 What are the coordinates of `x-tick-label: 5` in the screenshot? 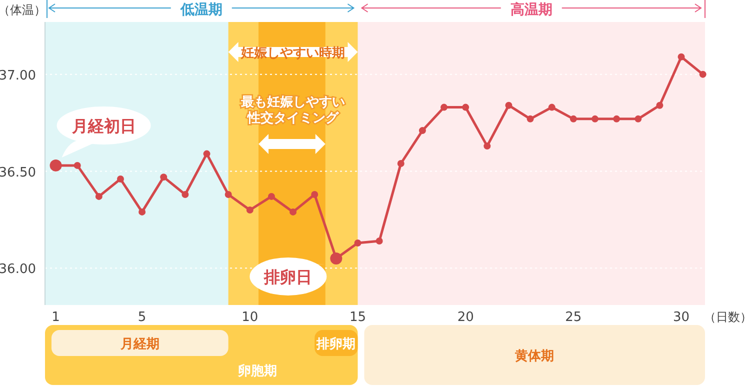 It's located at (142, 317).